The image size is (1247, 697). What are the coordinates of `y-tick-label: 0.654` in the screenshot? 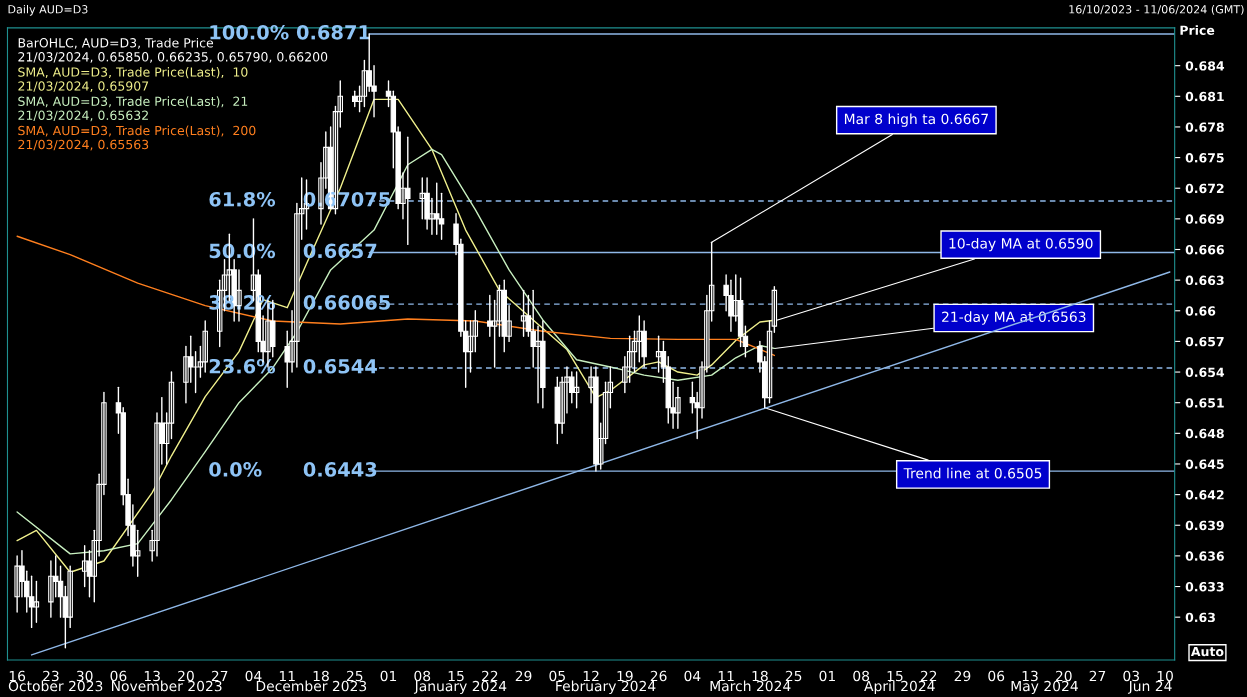 It's located at (1205, 372).